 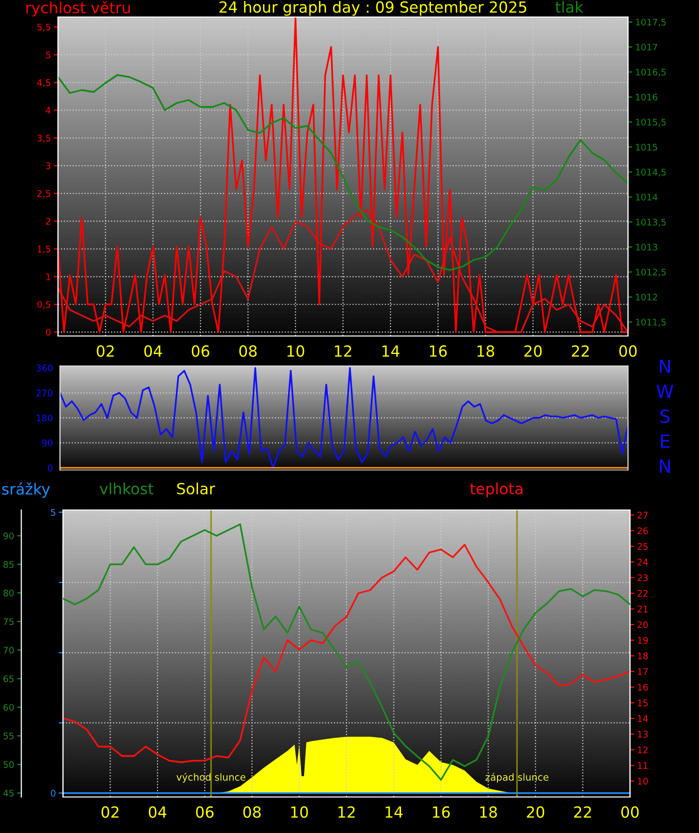 I want to click on y-tick-label: 360, so click(x=44, y=368).